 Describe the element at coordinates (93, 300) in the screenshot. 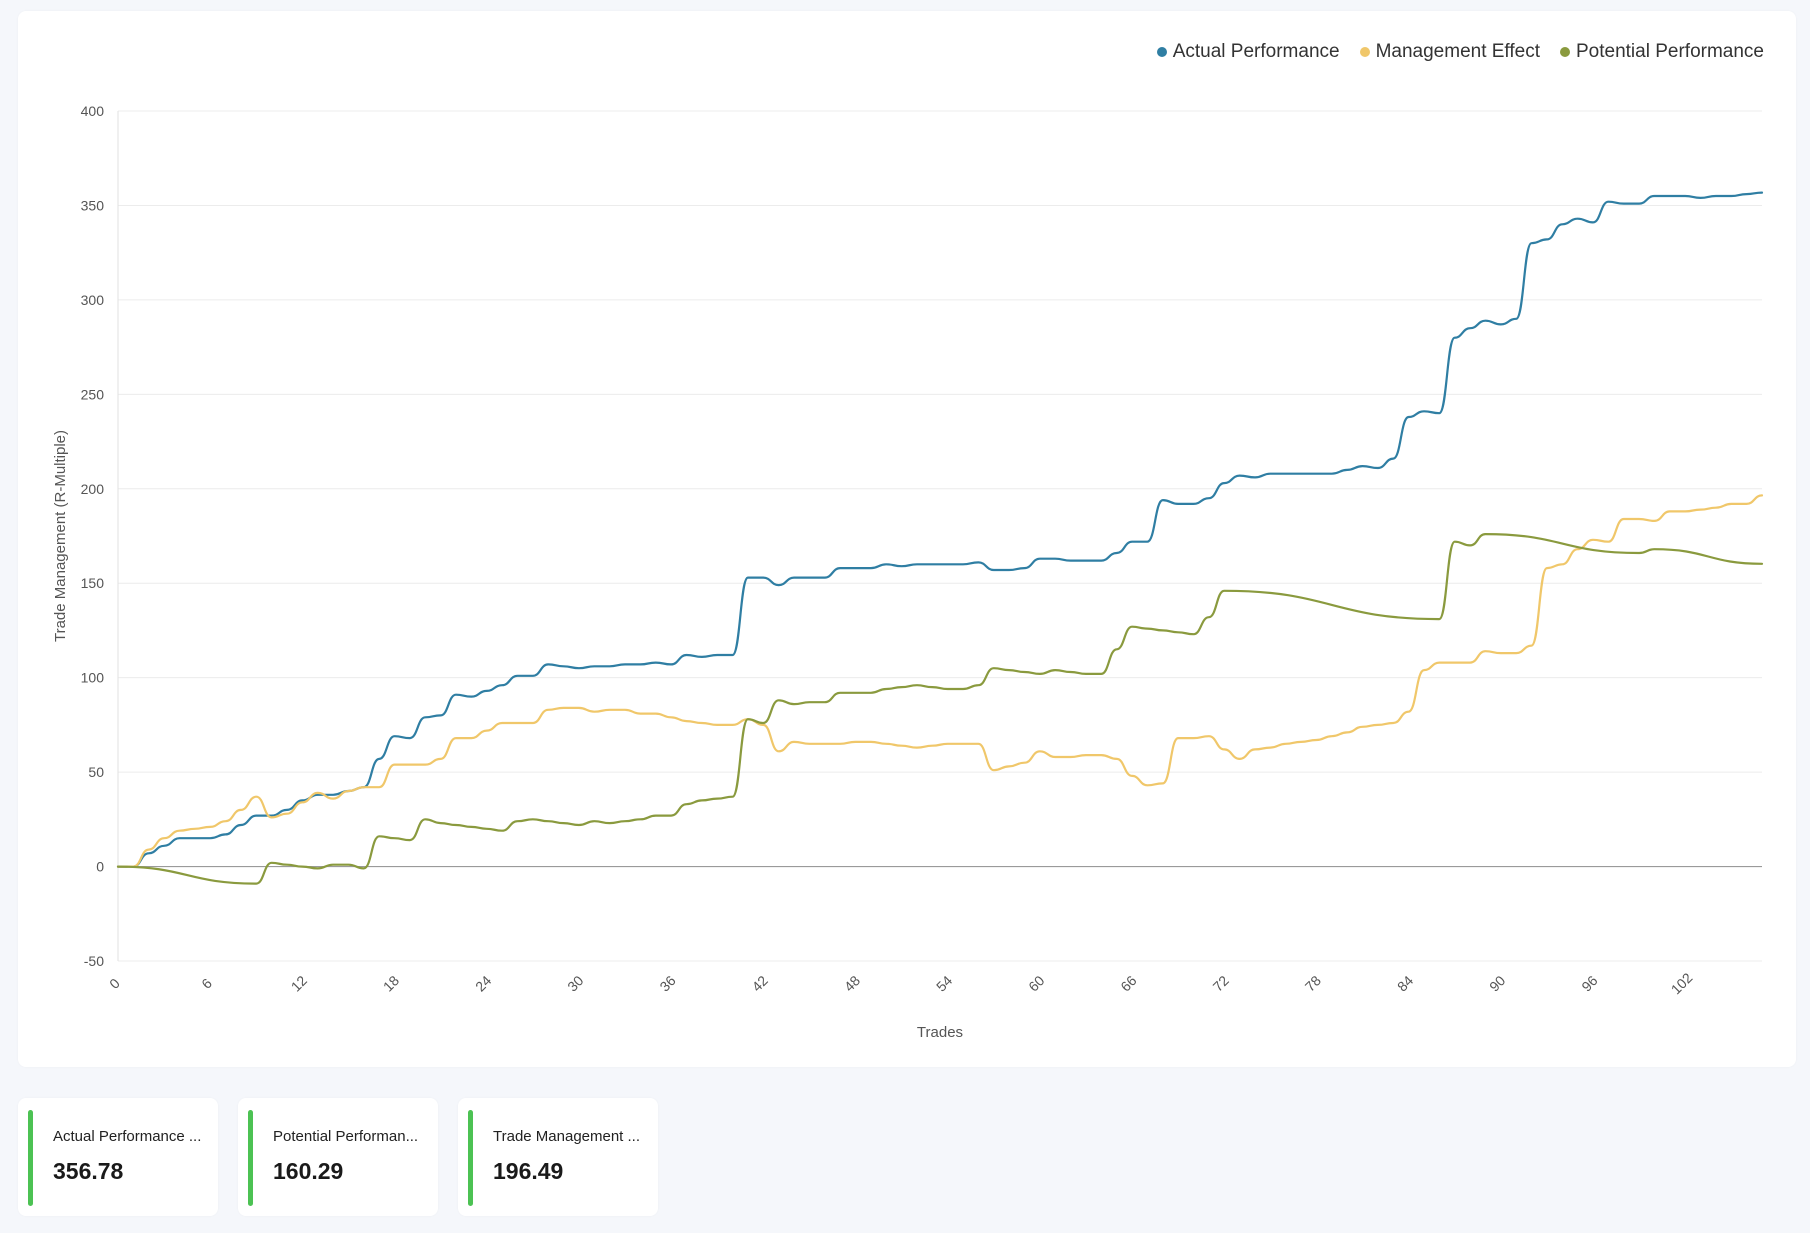

I see `y-tick-label: 300` at that location.